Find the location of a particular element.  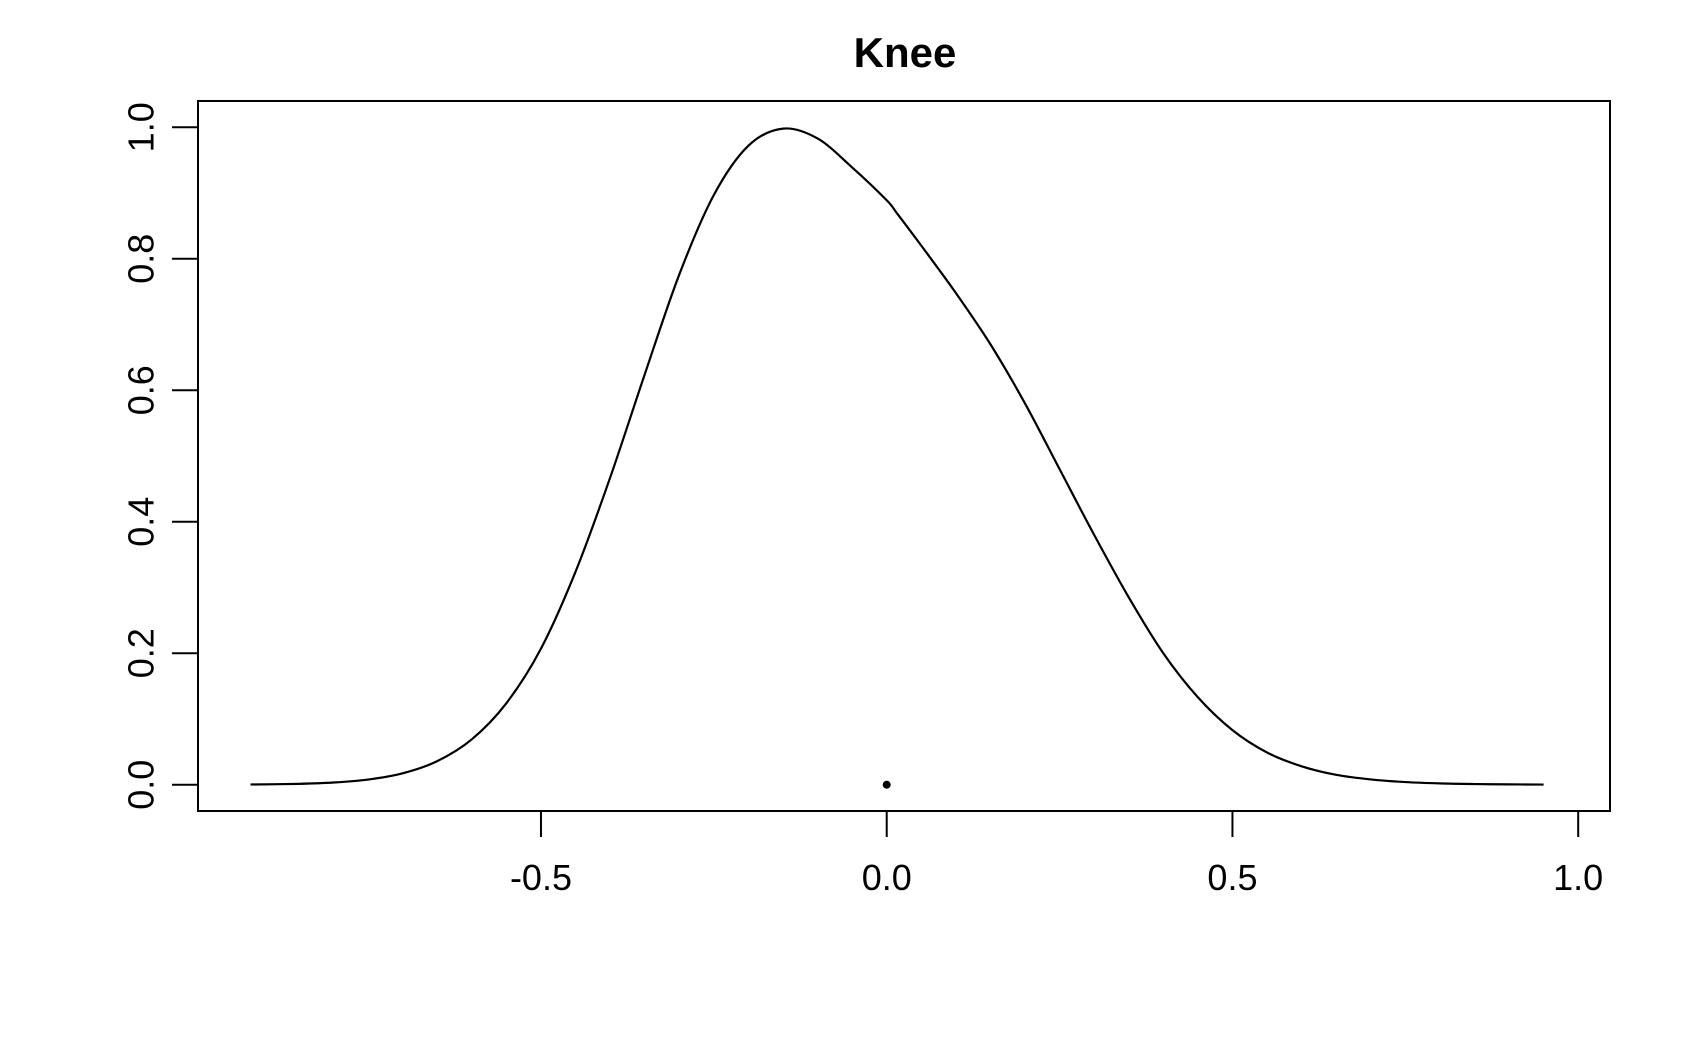

data-points is located at coordinates (886, 784).